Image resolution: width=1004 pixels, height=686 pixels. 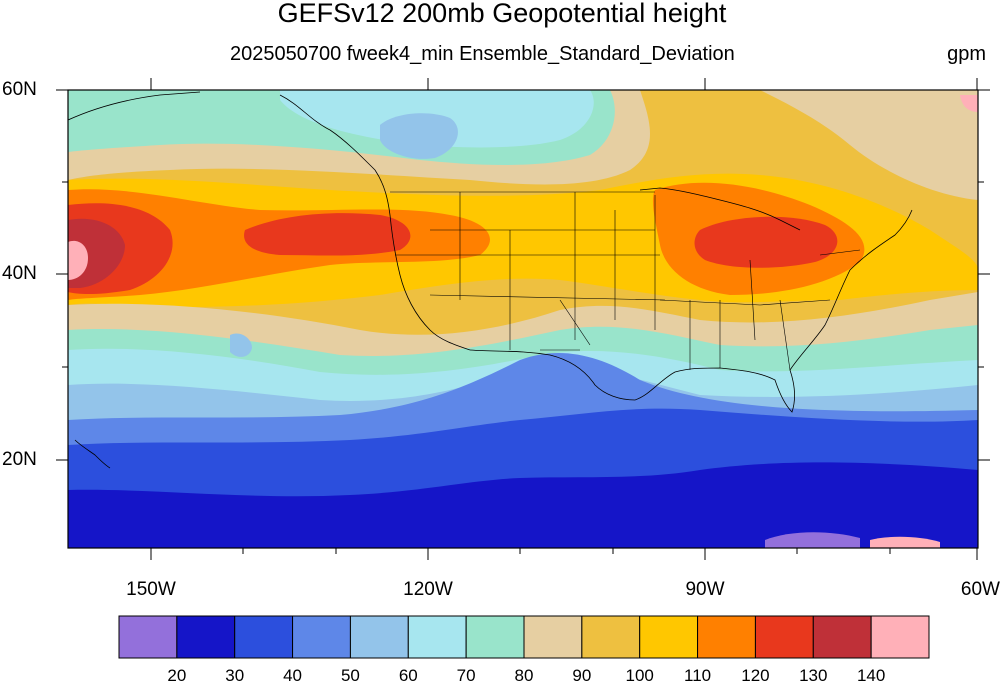 I want to click on colorbar-label: 120, so click(x=755, y=675).